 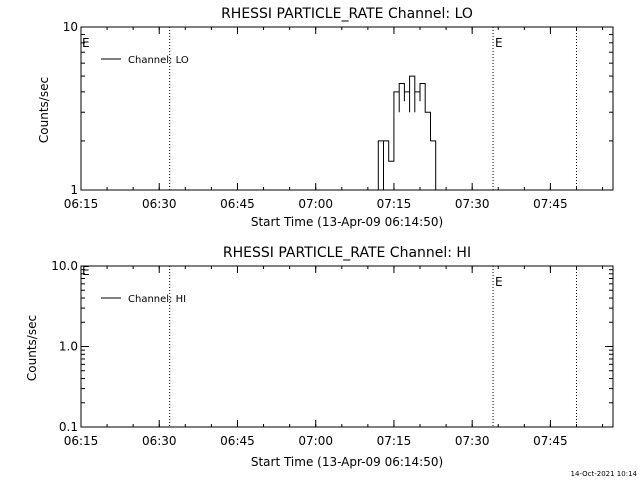 What do you see at coordinates (604, 474) in the screenshot?
I see `timestamp: 14-Oct-2021 10:14` at bounding box center [604, 474].